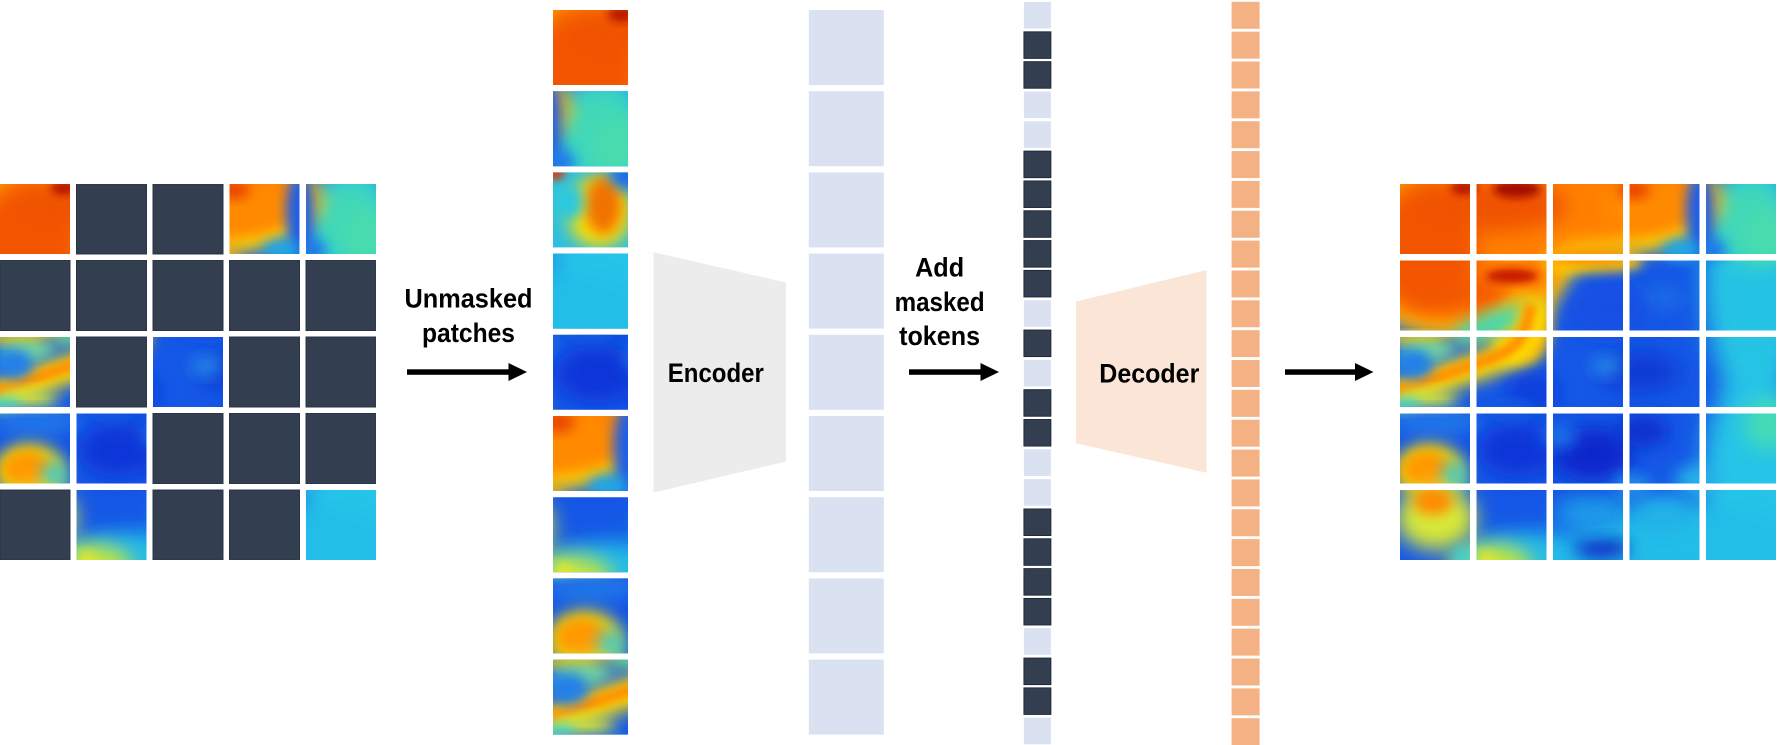 This screenshot has height=745, width=1780. What do you see at coordinates (939, 268) in the screenshot?
I see `svg-text: Add` at bounding box center [939, 268].